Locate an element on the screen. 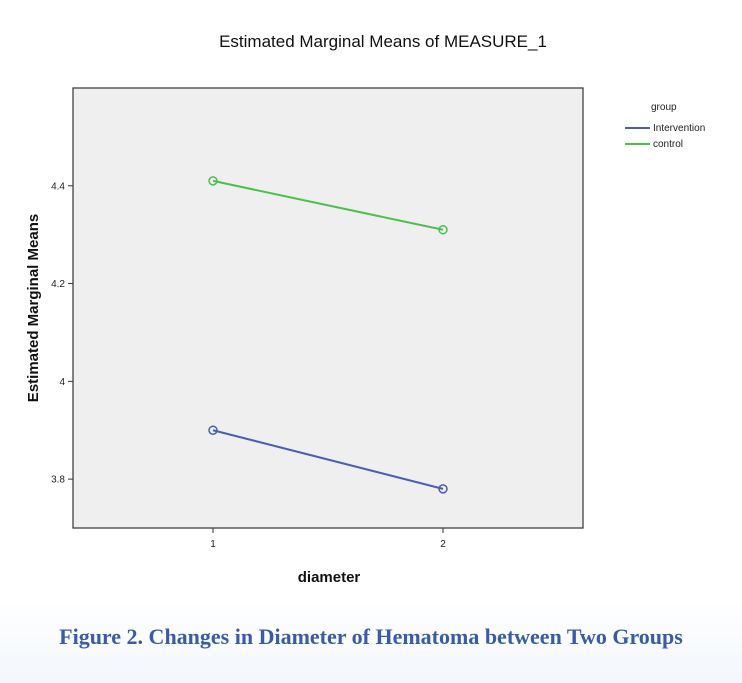 This screenshot has height=683, width=742. x-tick-label: 1 is located at coordinates (213, 544).